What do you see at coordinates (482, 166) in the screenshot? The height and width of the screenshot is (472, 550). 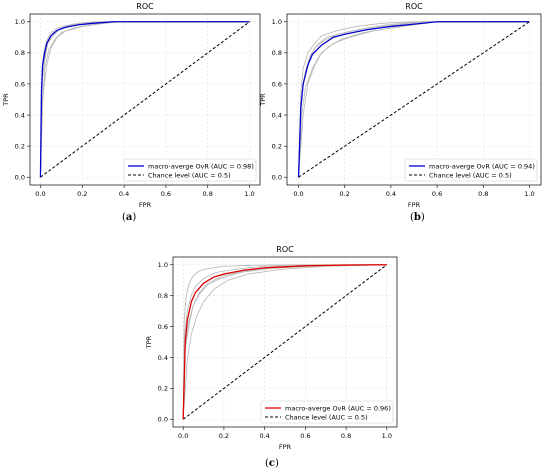 I see `legend-entry: macro-averge OvR (AUC = 0.94)` at bounding box center [482, 166].